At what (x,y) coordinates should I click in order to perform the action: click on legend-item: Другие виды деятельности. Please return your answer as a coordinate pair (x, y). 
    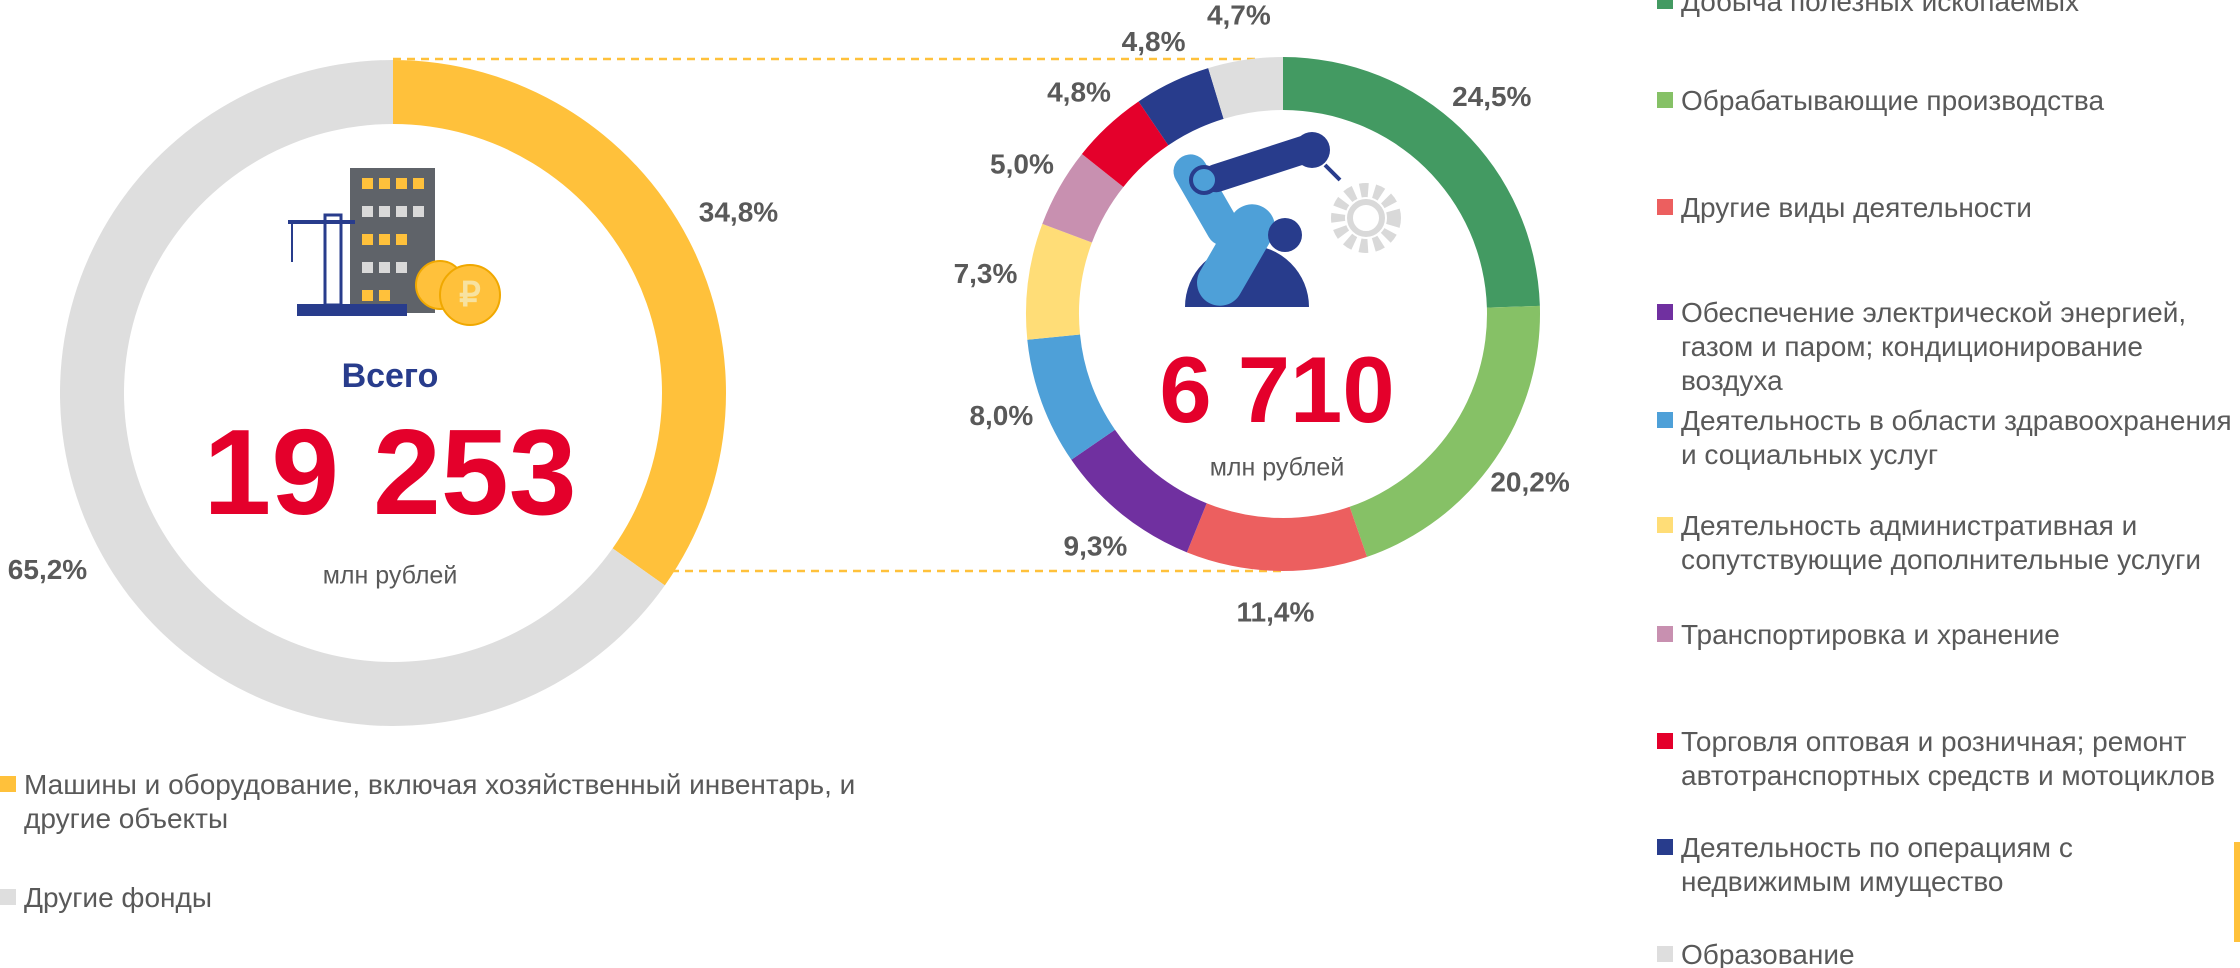
    Looking at the image, I should click on (1948, 208).